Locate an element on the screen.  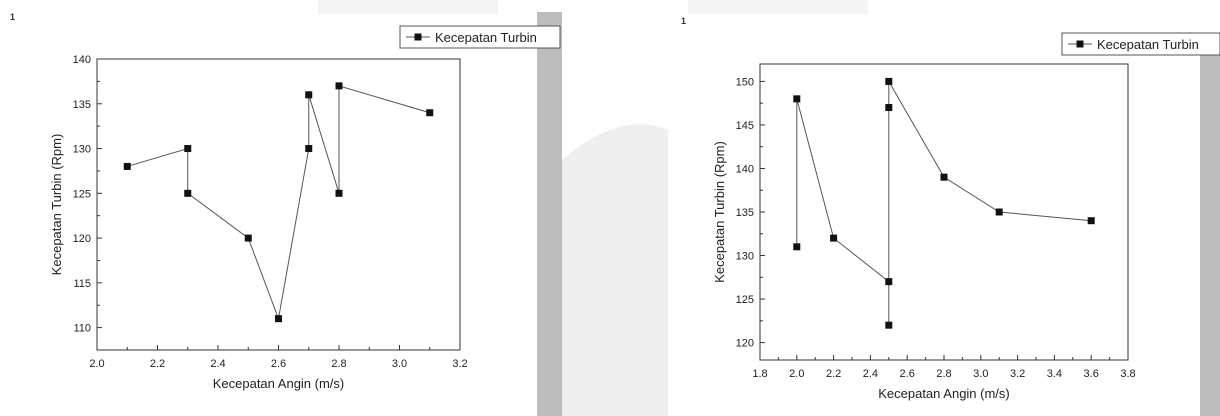
y-tick-label: 150 is located at coordinates (745, 82).